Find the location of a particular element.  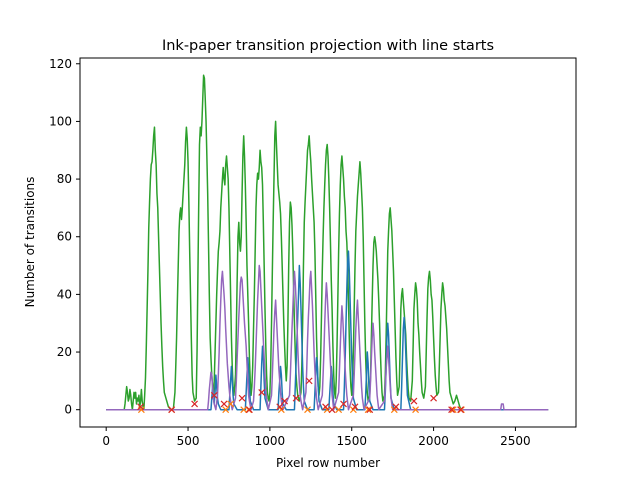

x-tick-label-5: 2500 is located at coordinates (515, 441).